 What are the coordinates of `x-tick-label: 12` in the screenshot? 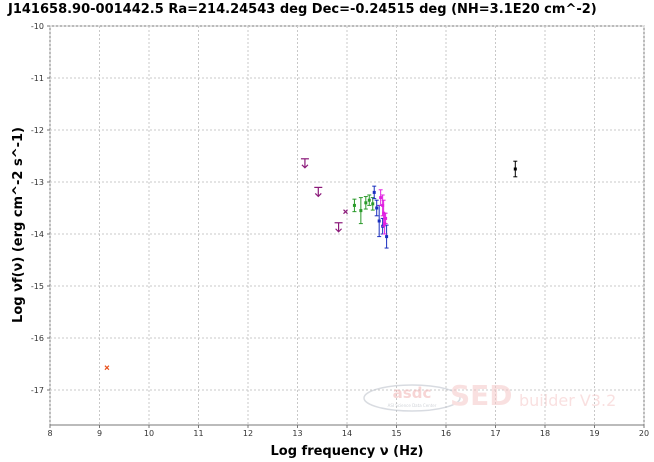 It's located at (248, 433).